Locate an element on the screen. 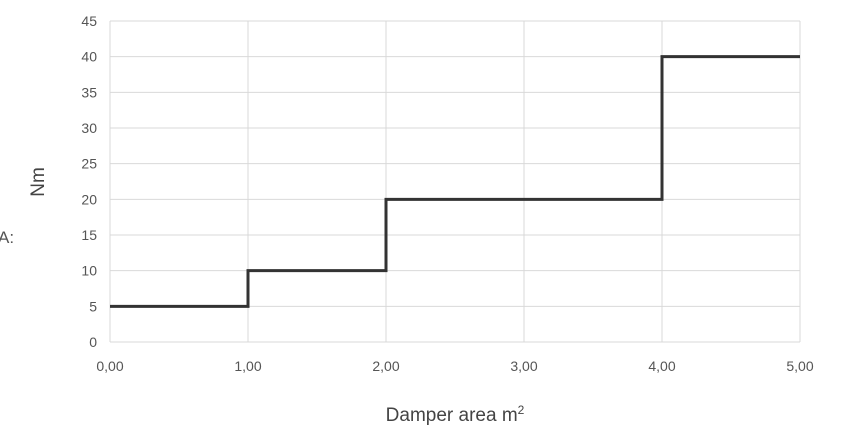 The width and height of the screenshot is (848, 428). x-tick-label: 0,00 is located at coordinates (109, 366).